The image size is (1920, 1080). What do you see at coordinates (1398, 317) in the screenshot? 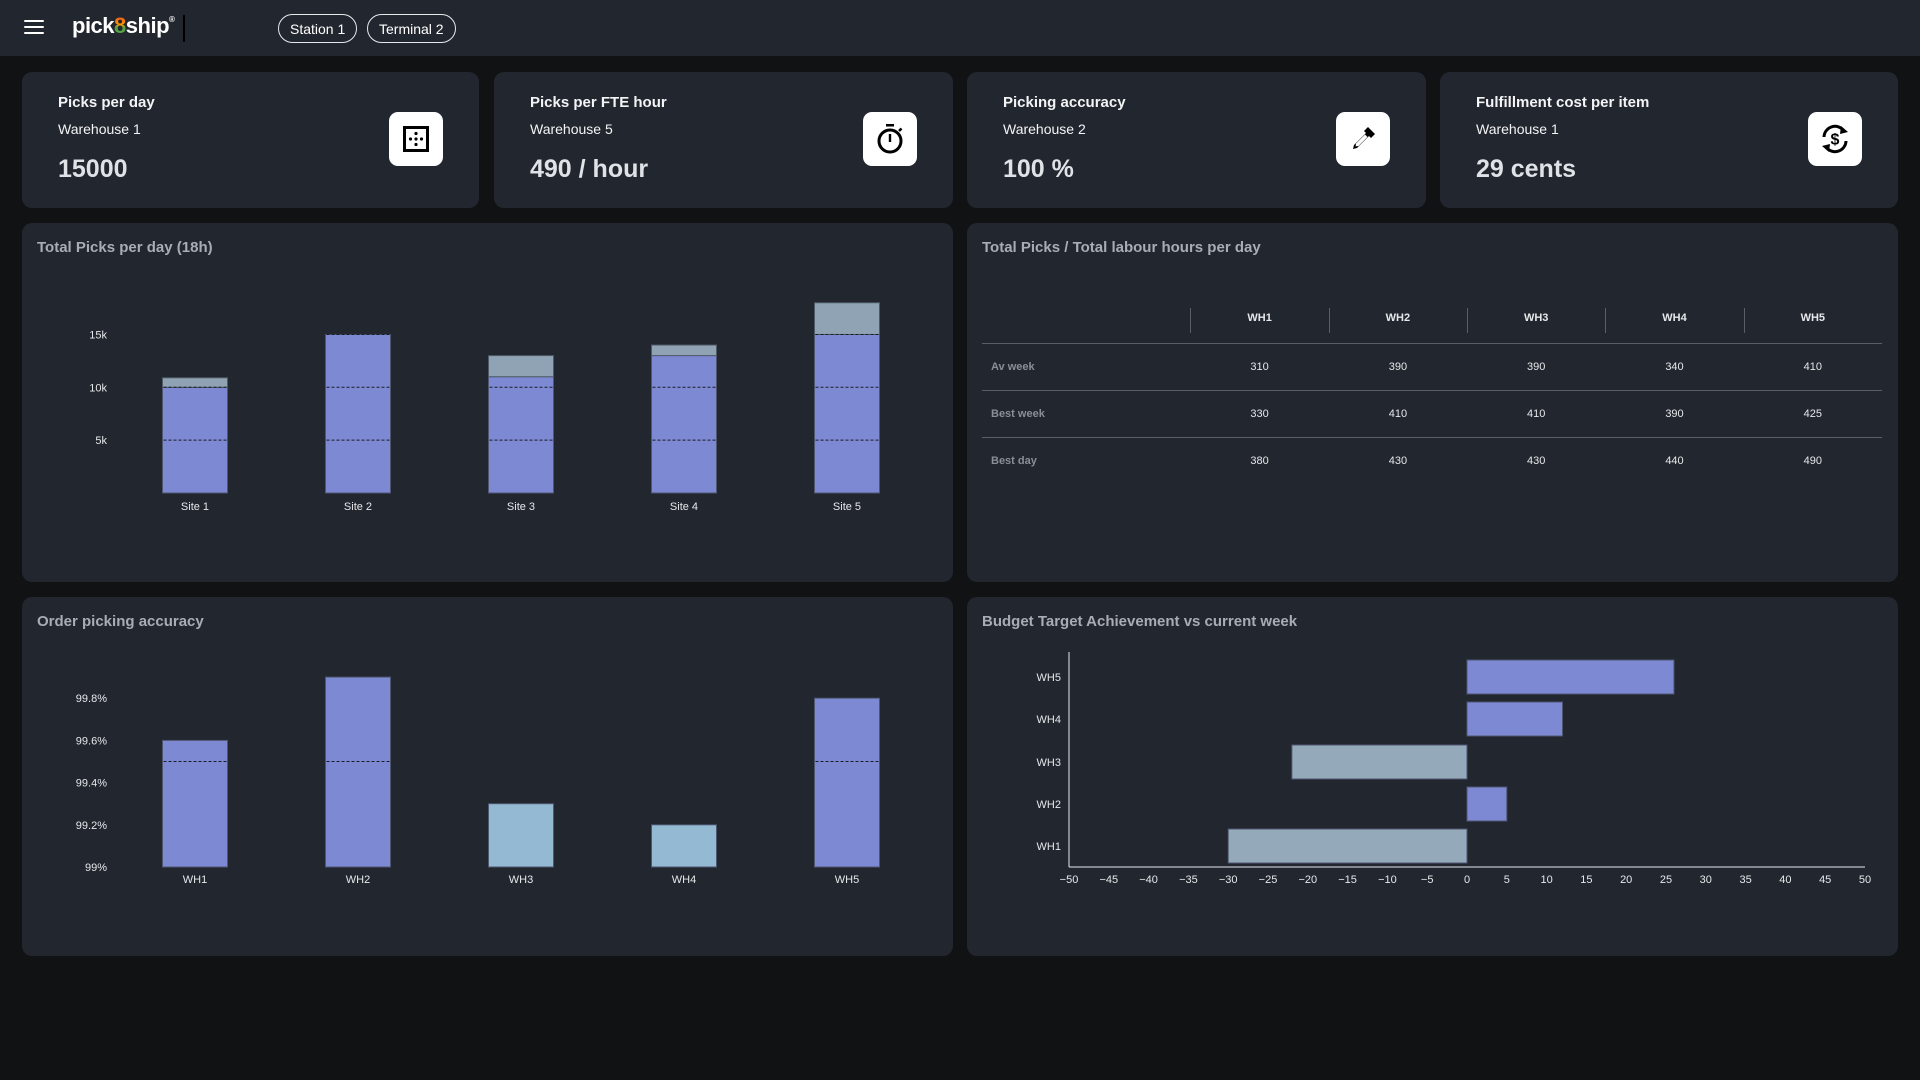
I see `column-header-label: WH2` at bounding box center [1398, 317].